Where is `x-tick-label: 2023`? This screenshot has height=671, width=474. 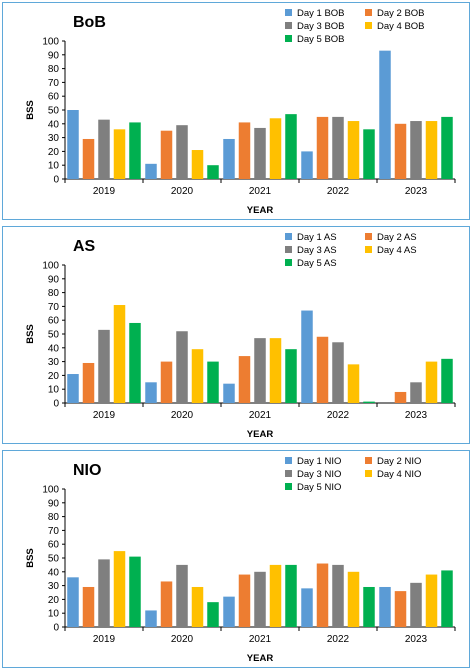
x-tick-label: 2023 is located at coordinates (416, 191).